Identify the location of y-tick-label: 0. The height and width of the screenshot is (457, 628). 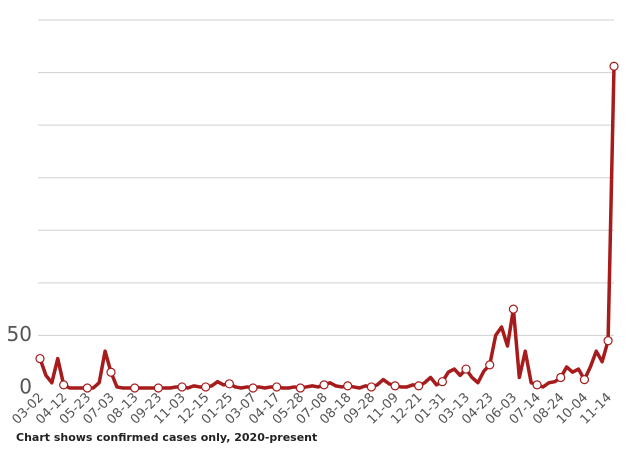
(25, 387).